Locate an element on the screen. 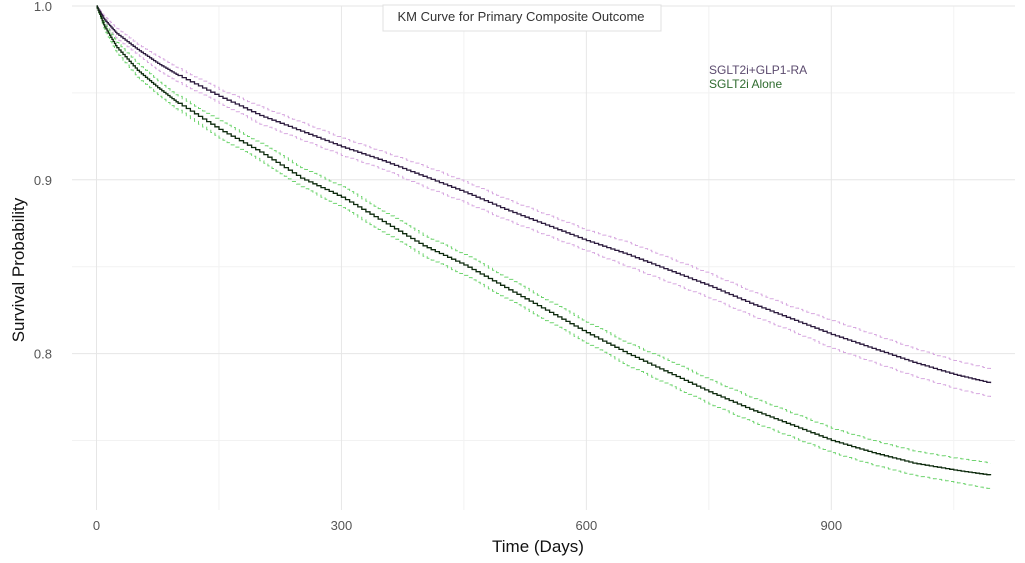 The image size is (1025, 563). title-box is located at coordinates (522, 18).